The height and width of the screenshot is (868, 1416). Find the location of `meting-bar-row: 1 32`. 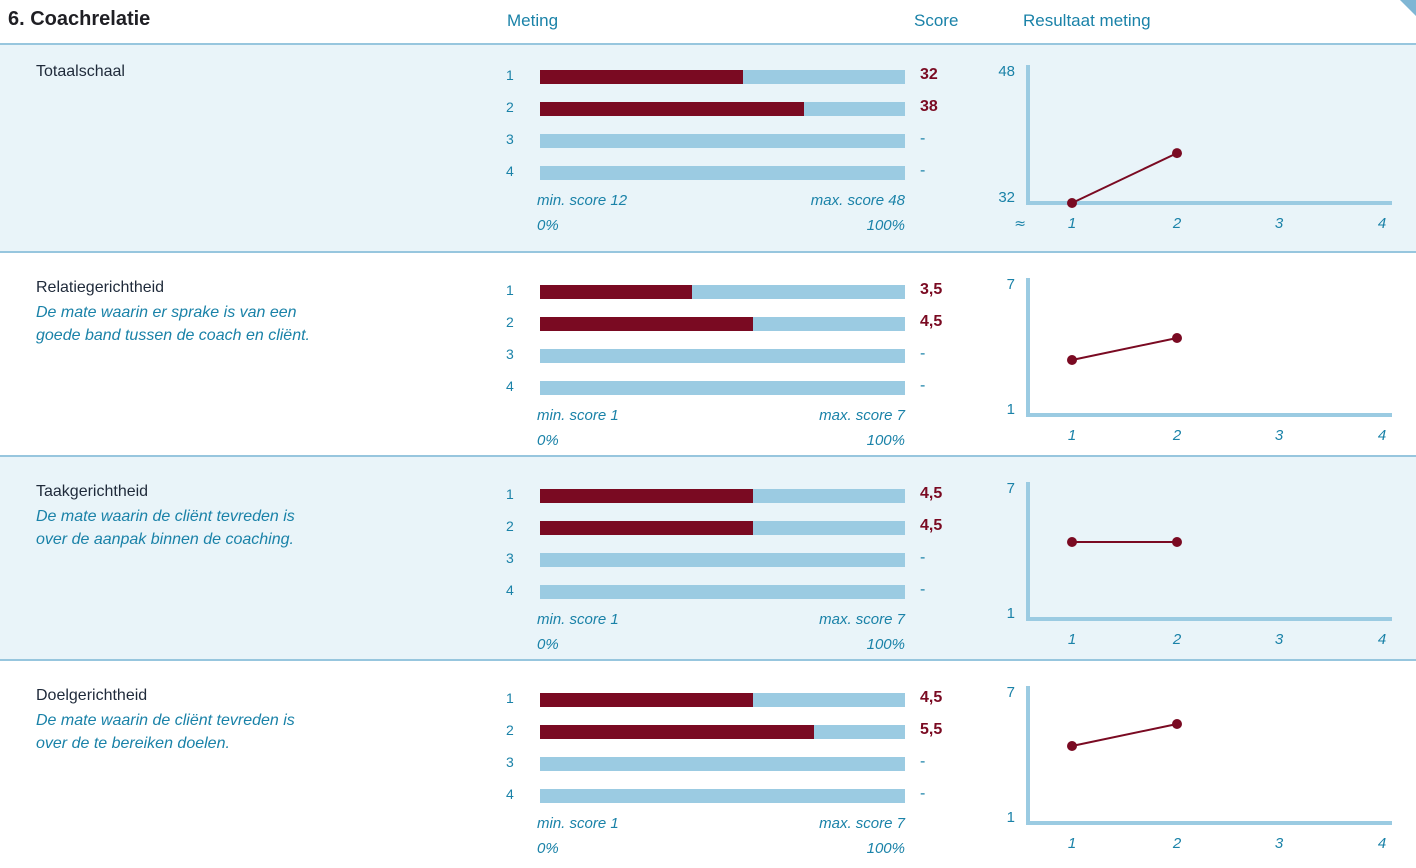

meting-bar-row: 1 32 is located at coordinates (735, 76).